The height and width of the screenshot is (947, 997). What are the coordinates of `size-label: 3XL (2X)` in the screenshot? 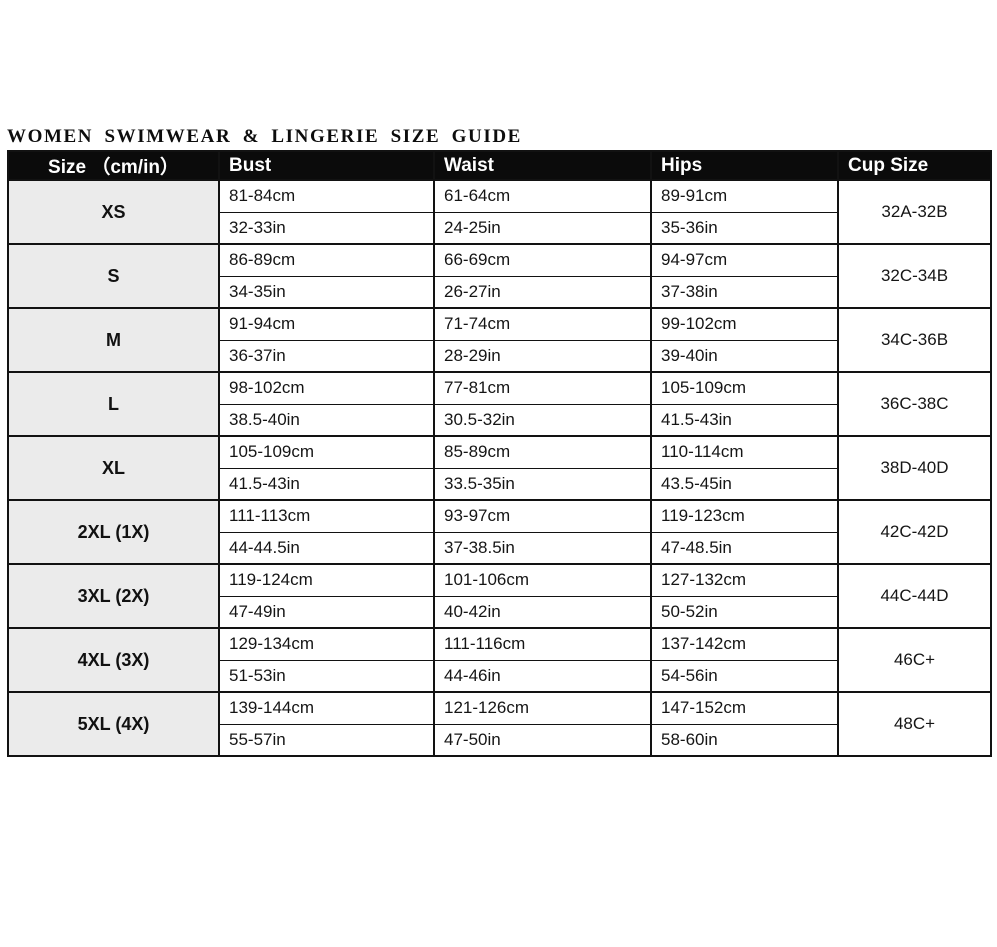 It's located at (113, 596).